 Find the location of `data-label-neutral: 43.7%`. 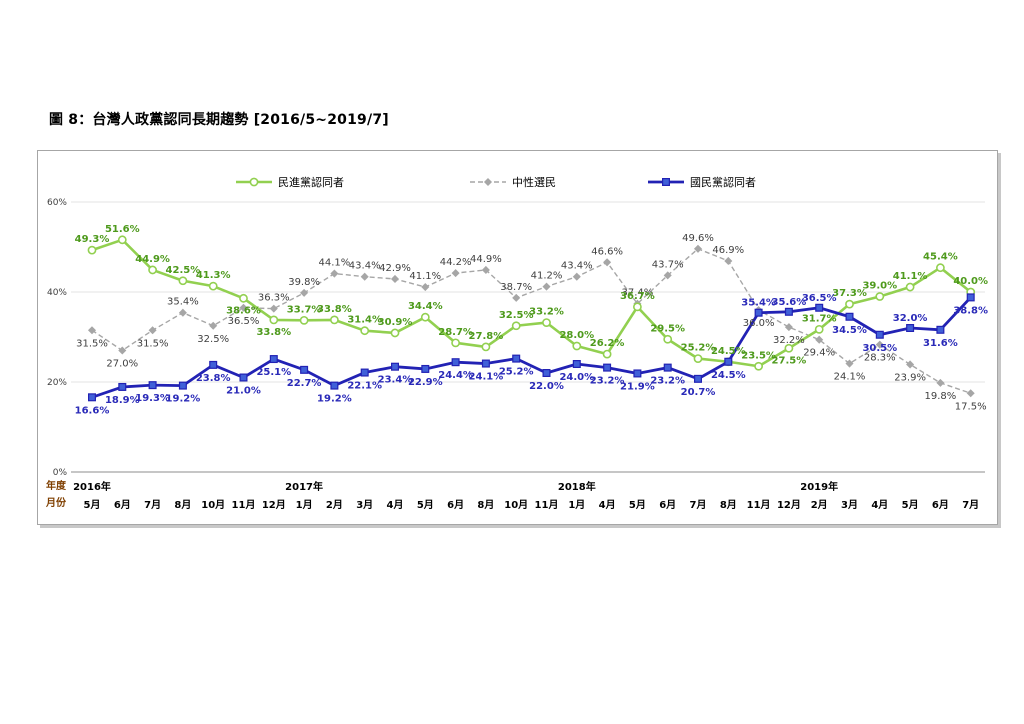

data-label-neutral: 43.7% is located at coordinates (668, 264).